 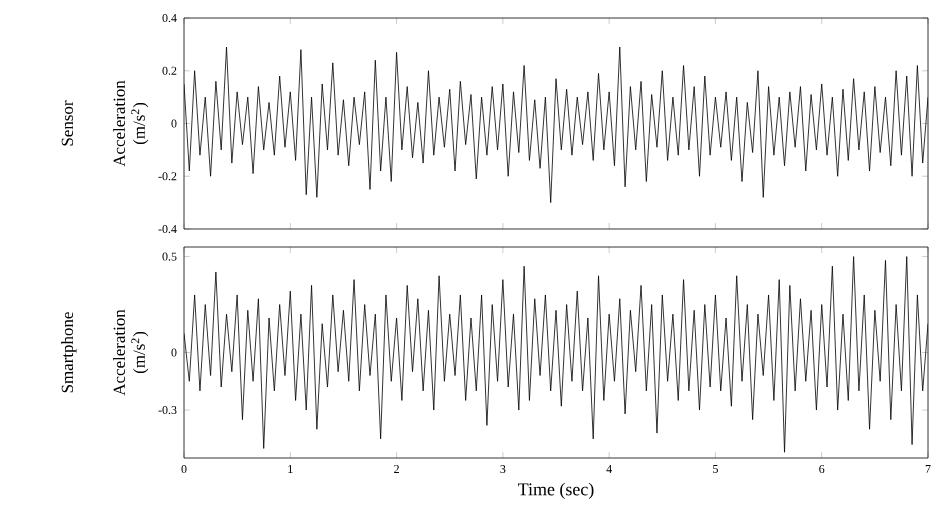 What do you see at coordinates (67, 123) in the screenshot?
I see `text: Sensor` at bounding box center [67, 123].